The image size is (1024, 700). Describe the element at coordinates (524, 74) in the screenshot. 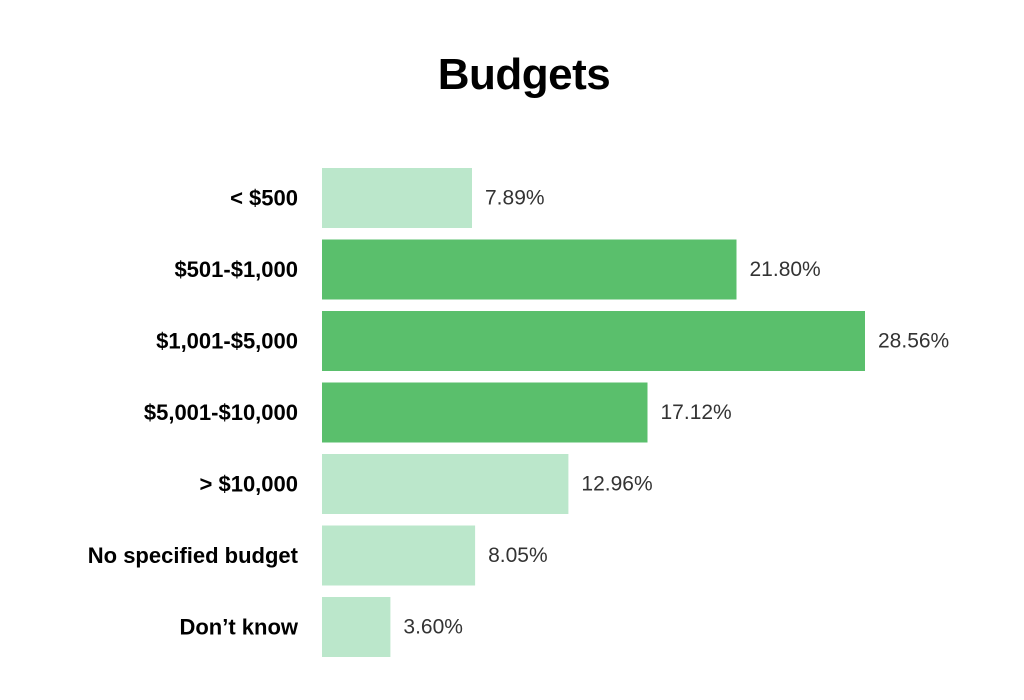

I see `chart-title: Budgets` at that location.